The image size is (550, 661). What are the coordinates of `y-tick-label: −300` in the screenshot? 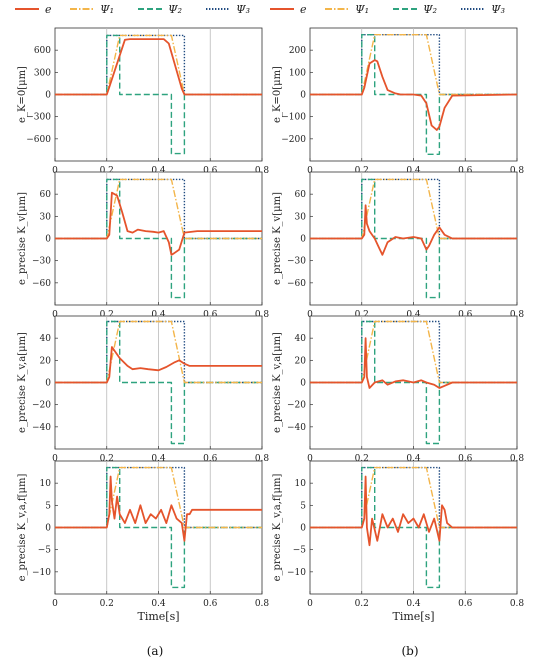 It's located at (38, 118).